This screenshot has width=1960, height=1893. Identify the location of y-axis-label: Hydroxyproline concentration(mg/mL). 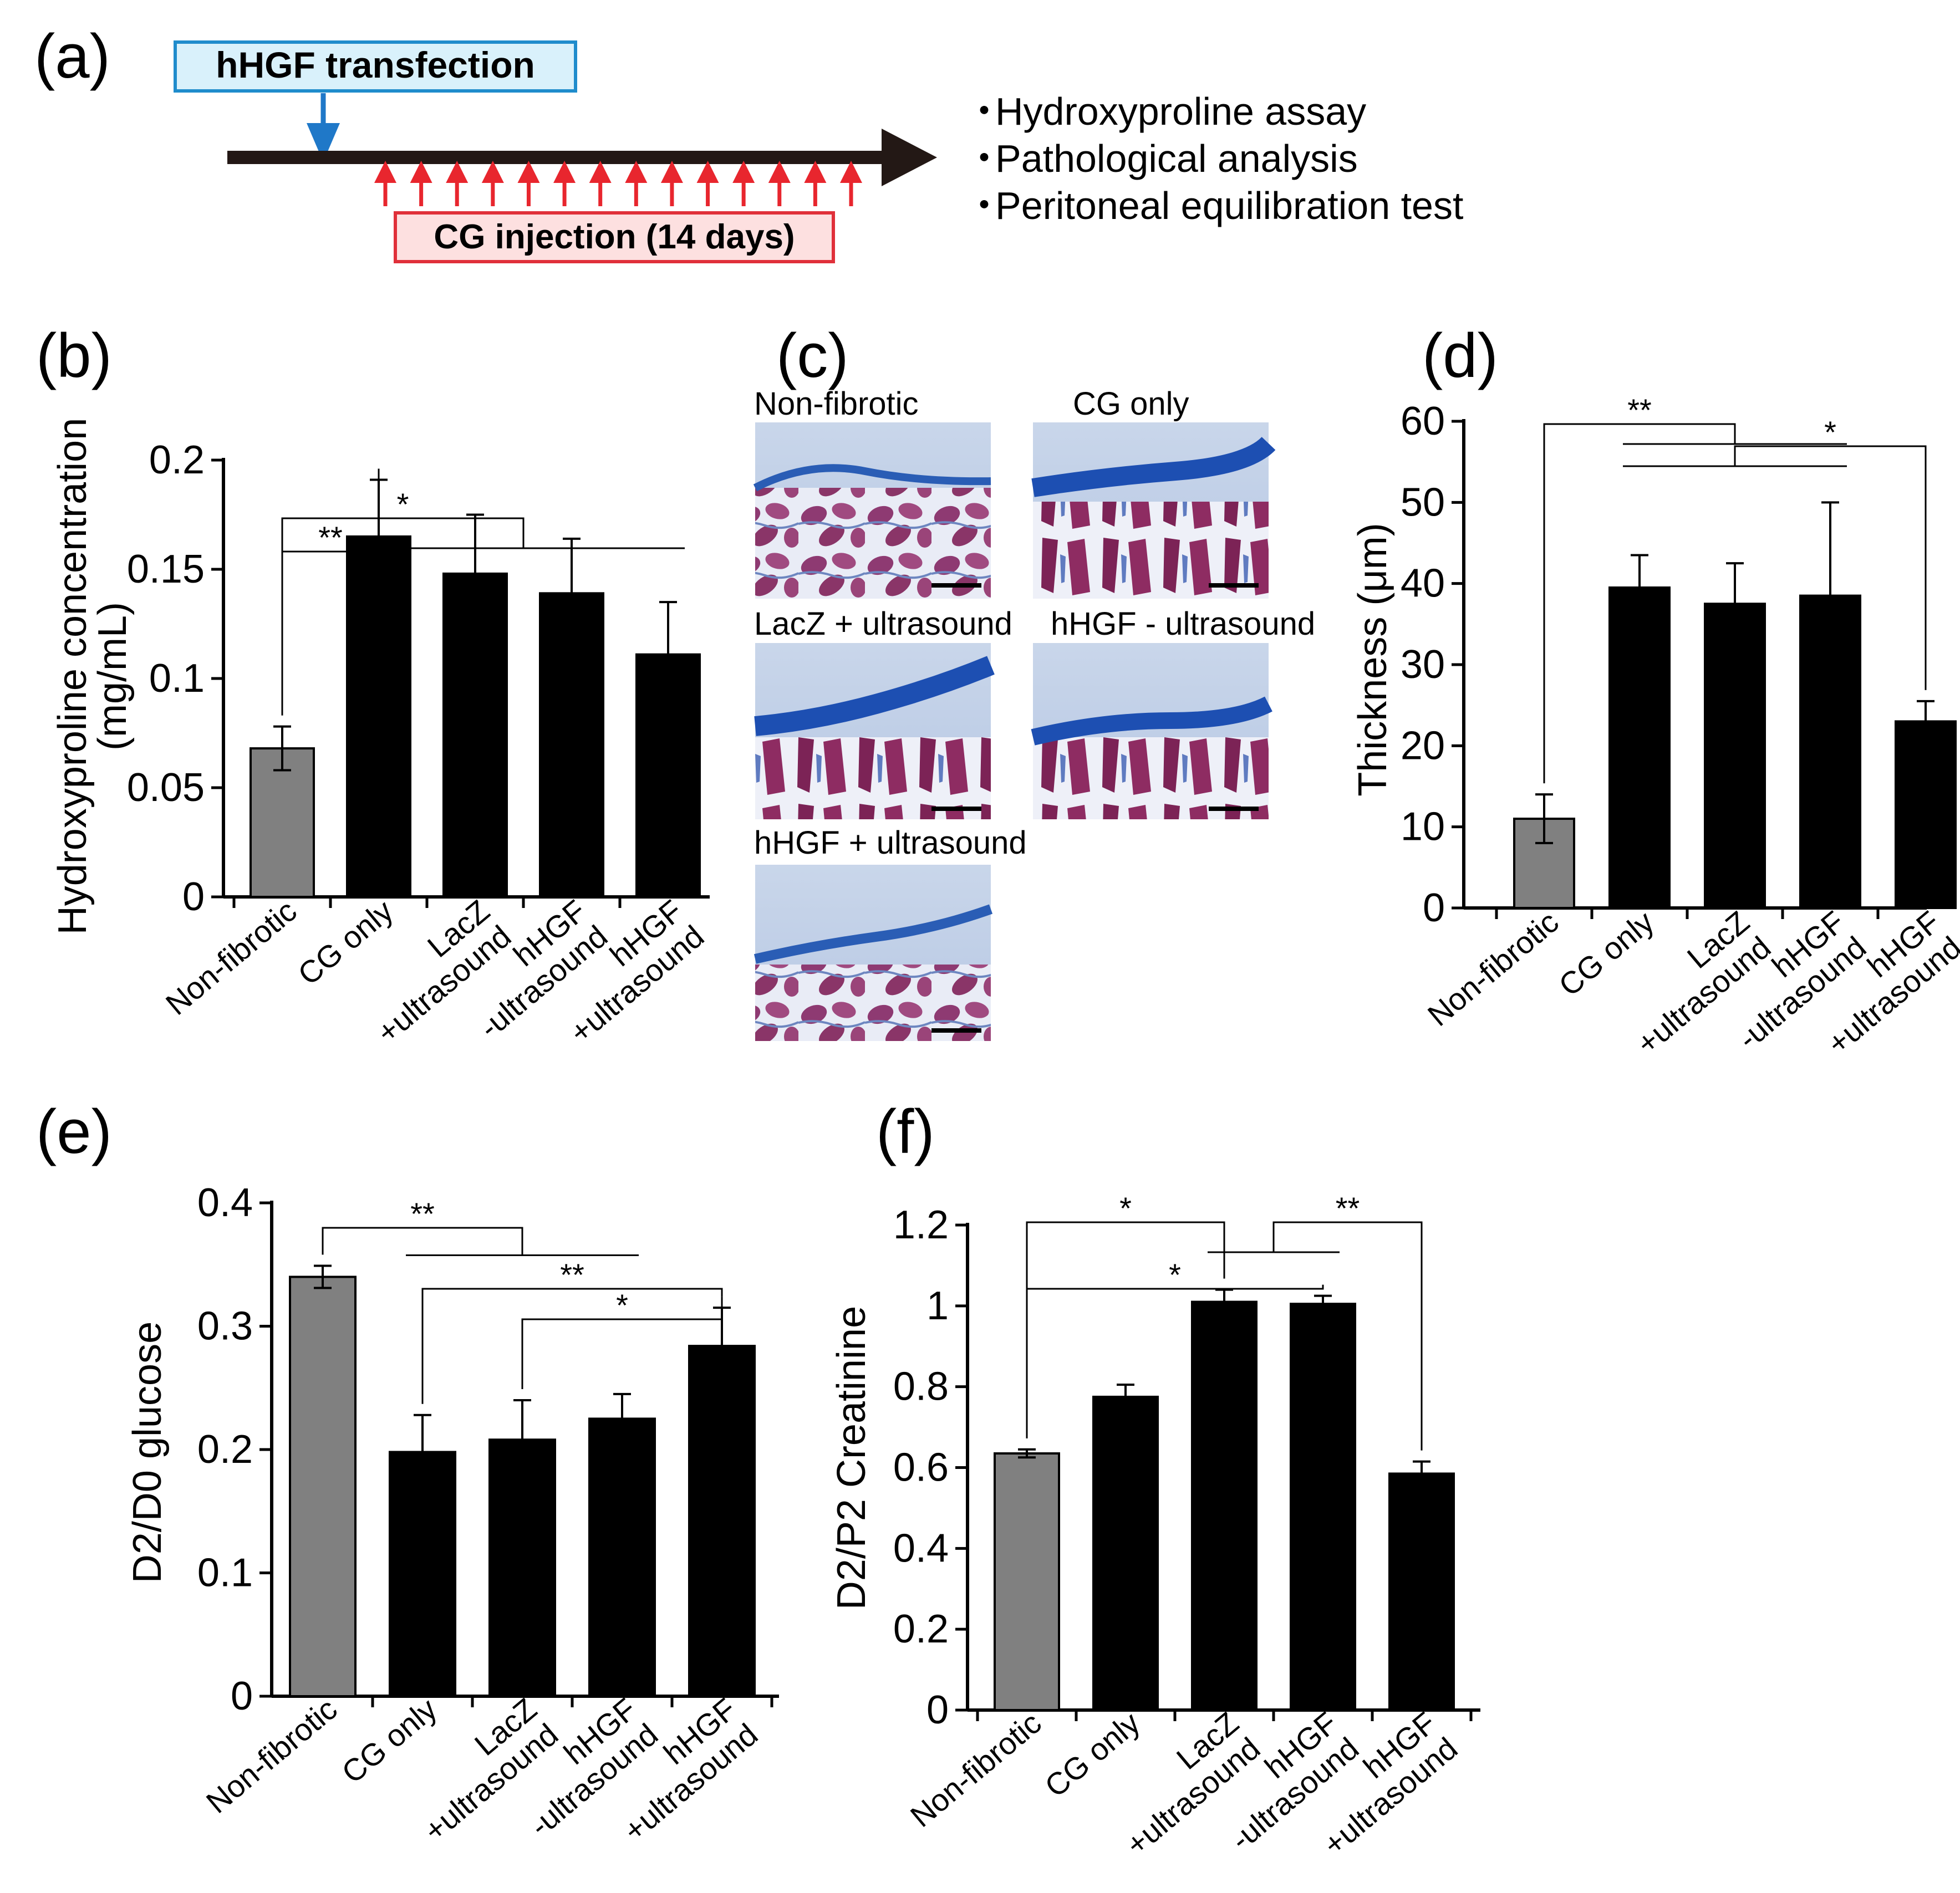
(92, 677).